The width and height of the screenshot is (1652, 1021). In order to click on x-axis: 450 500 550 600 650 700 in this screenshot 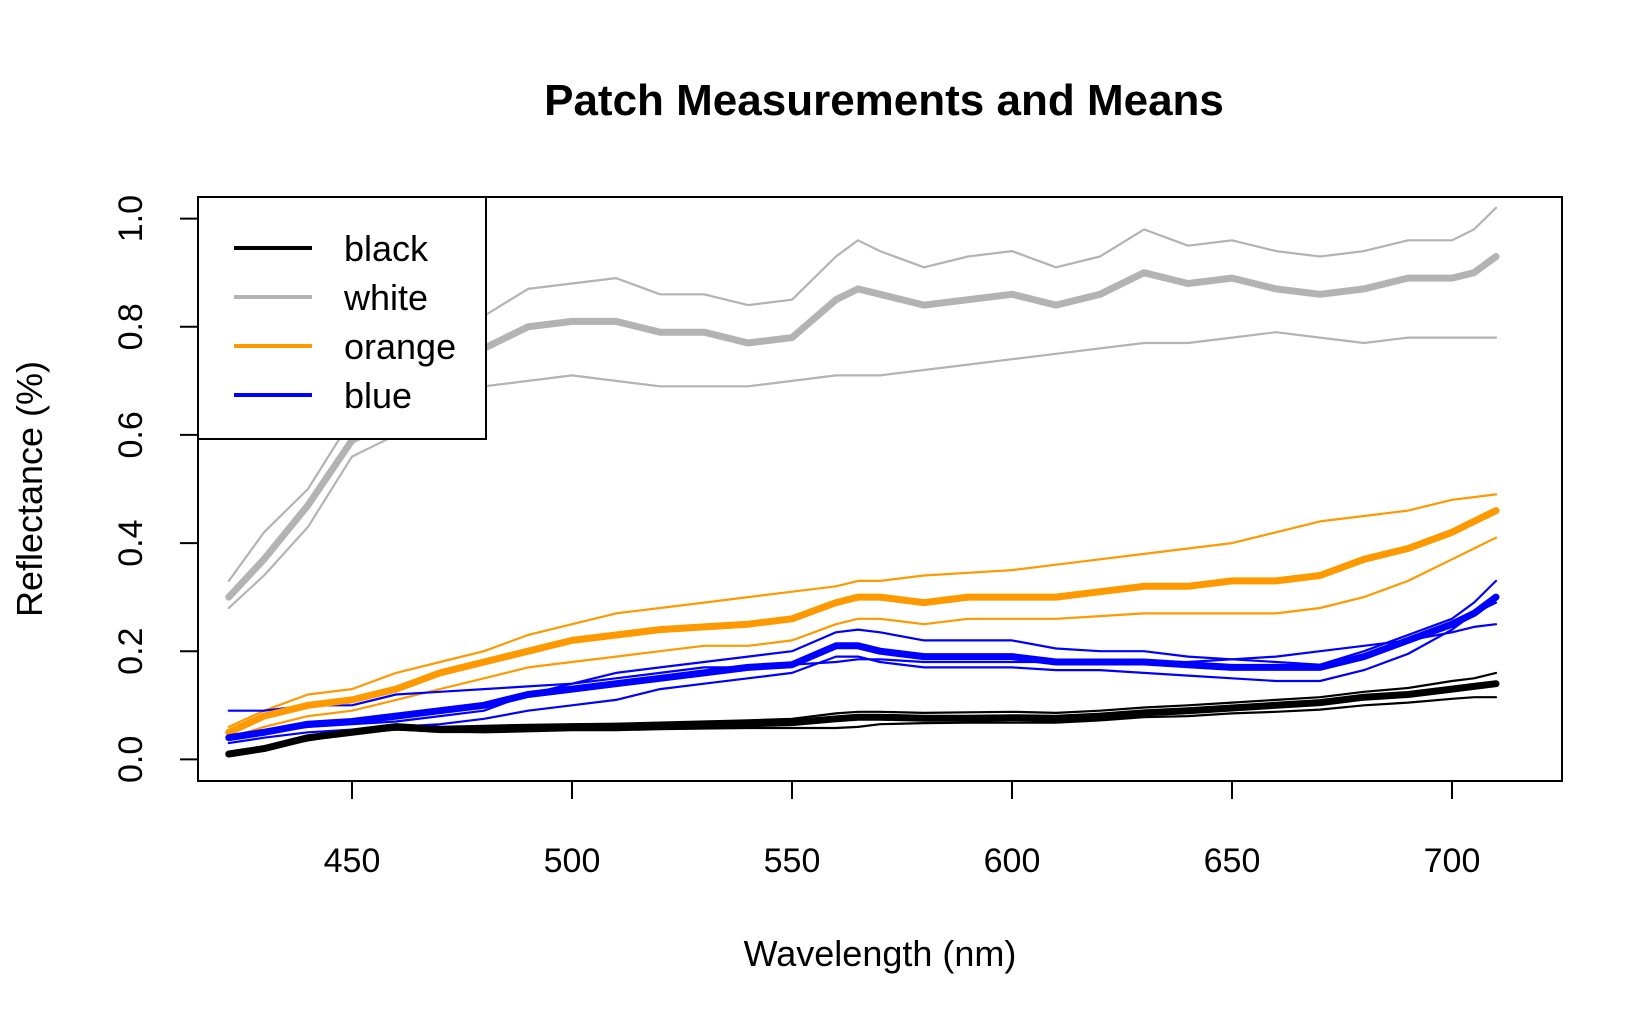, I will do `click(902, 830)`.